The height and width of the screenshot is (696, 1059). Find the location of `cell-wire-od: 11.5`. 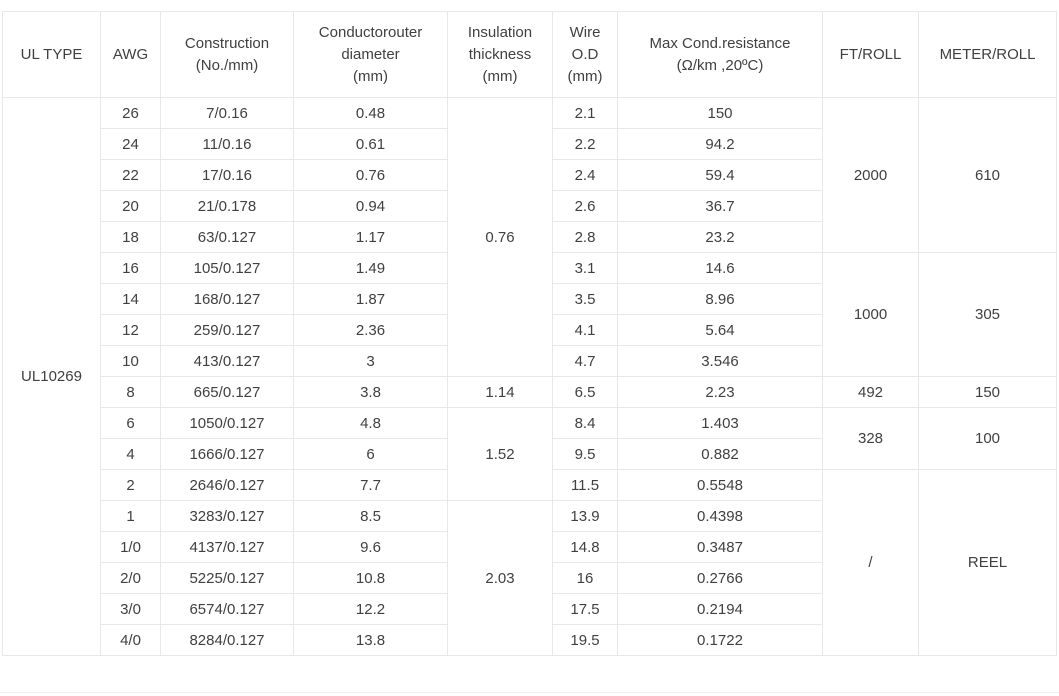

cell-wire-od: 11.5 is located at coordinates (585, 485).